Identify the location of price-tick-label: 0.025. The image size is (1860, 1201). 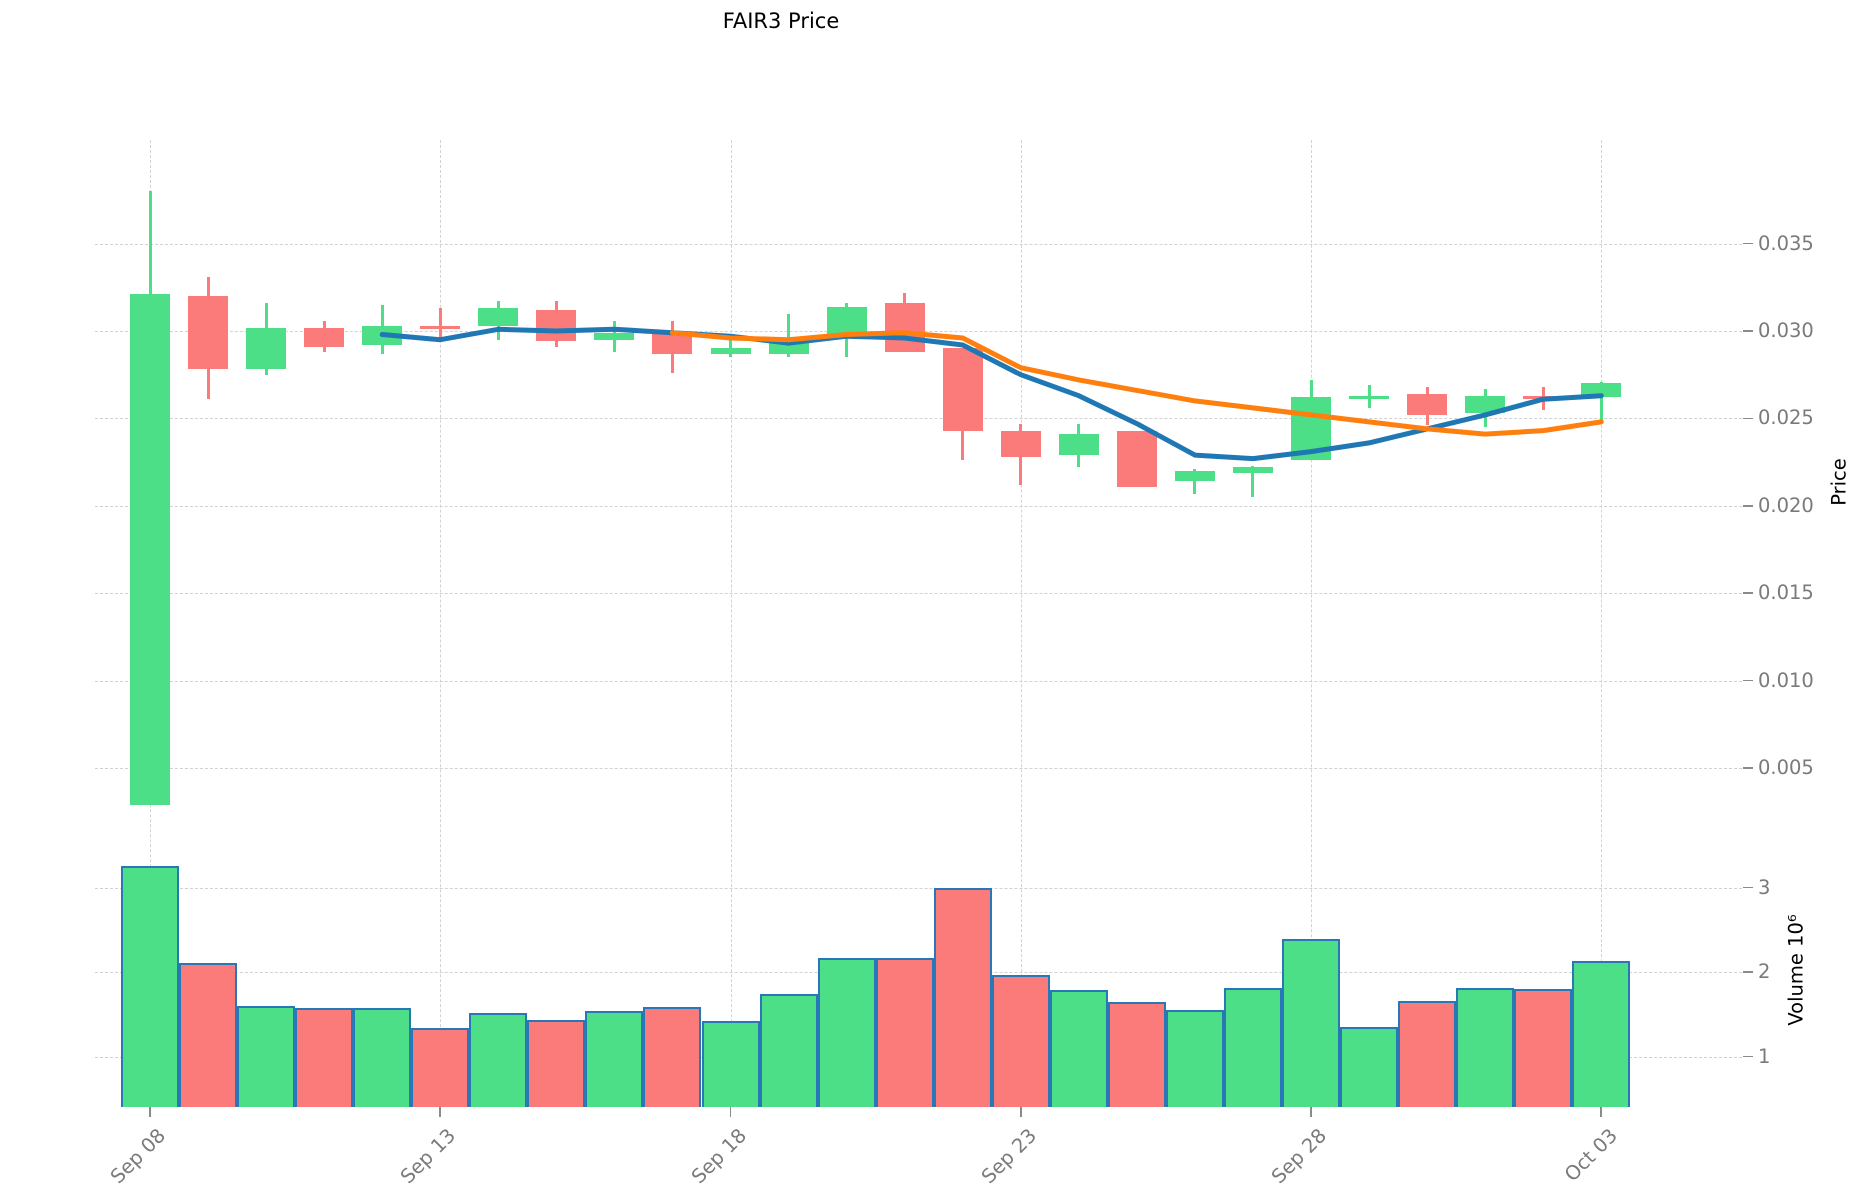
(1786, 418).